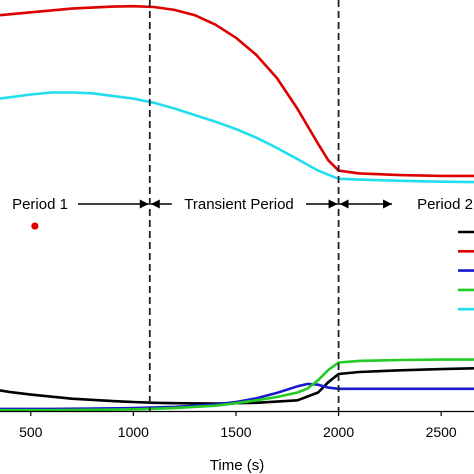 This screenshot has width=474, height=474. I want to click on arrow-period1-right-head, so click(144, 204).